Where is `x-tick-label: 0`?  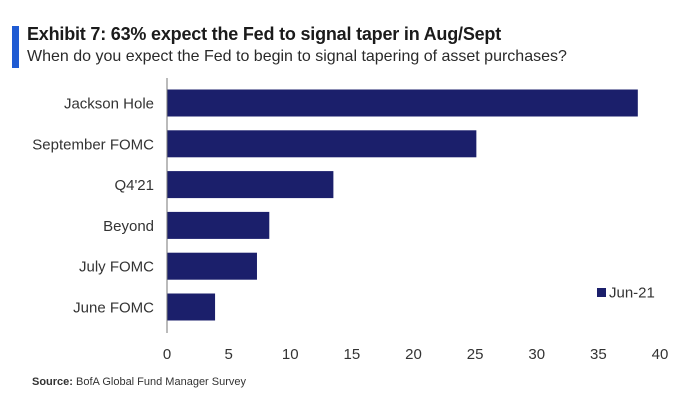
x-tick-label: 0 is located at coordinates (167, 354).